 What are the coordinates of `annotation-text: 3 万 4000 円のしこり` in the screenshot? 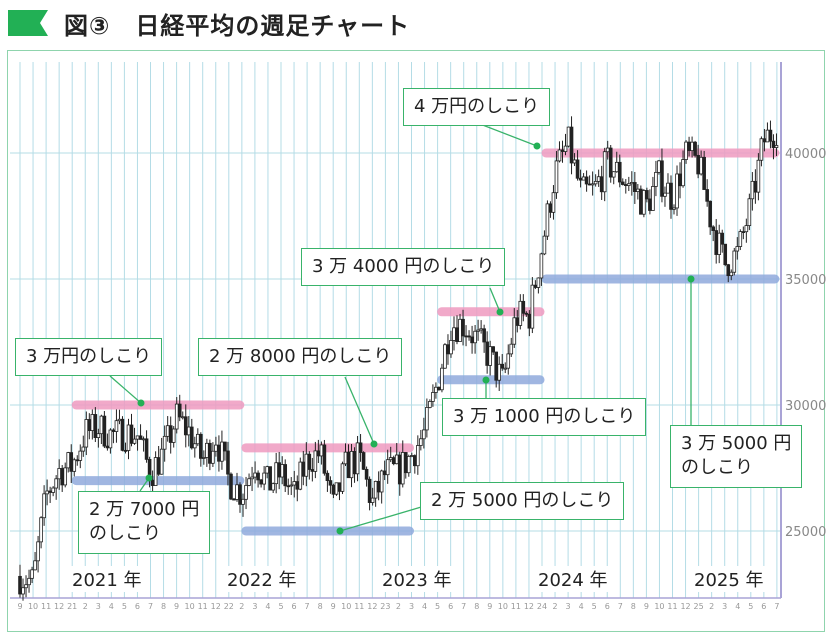 It's located at (403, 266).